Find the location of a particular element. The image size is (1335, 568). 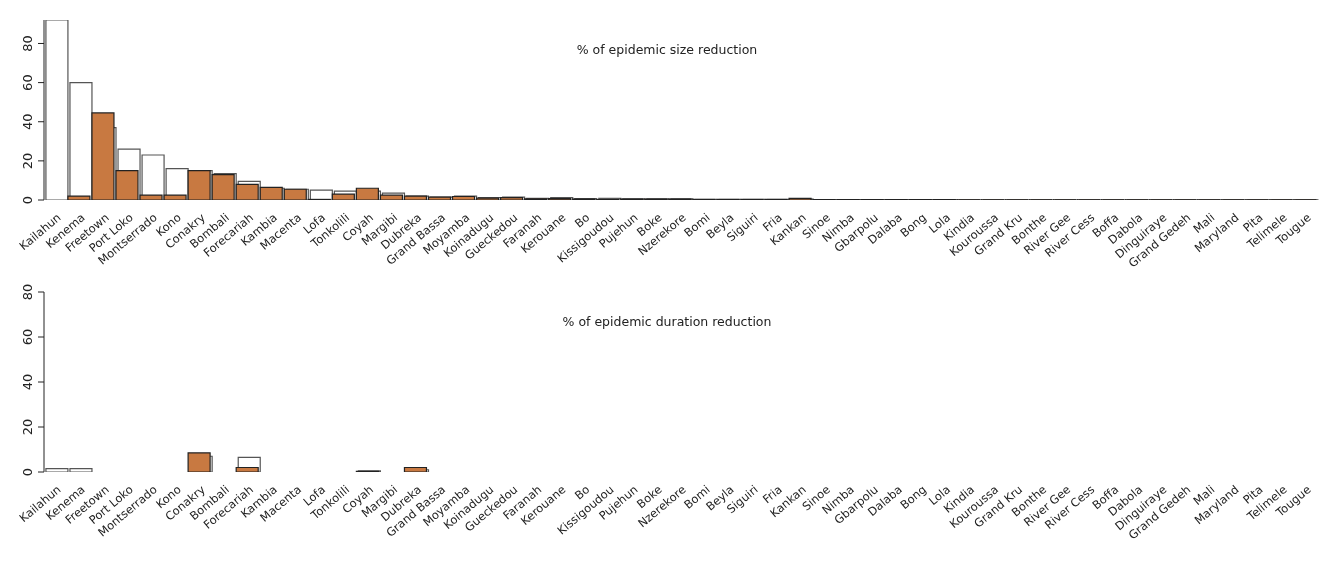

text: % of epidemic size reduction is located at coordinates (667, 49).